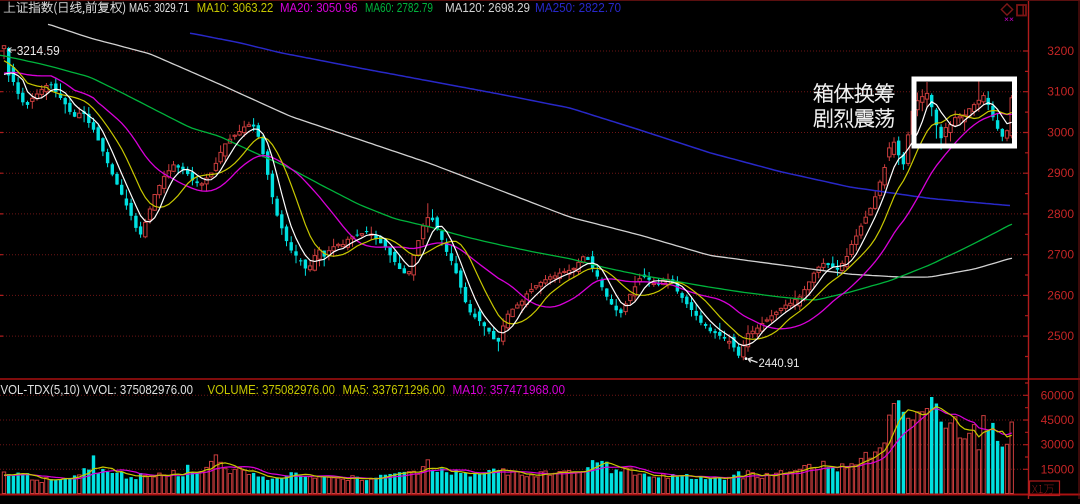 This screenshot has width=1080, height=504. I want to click on svg-text: 15000, so click(1058, 469).